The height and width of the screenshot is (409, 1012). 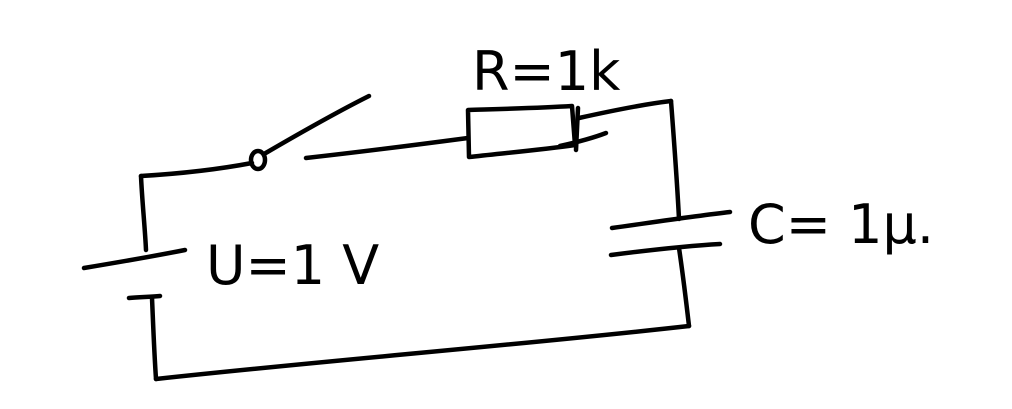 What do you see at coordinates (154, 338) in the screenshot?
I see `wire-left-lower` at bounding box center [154, 338].